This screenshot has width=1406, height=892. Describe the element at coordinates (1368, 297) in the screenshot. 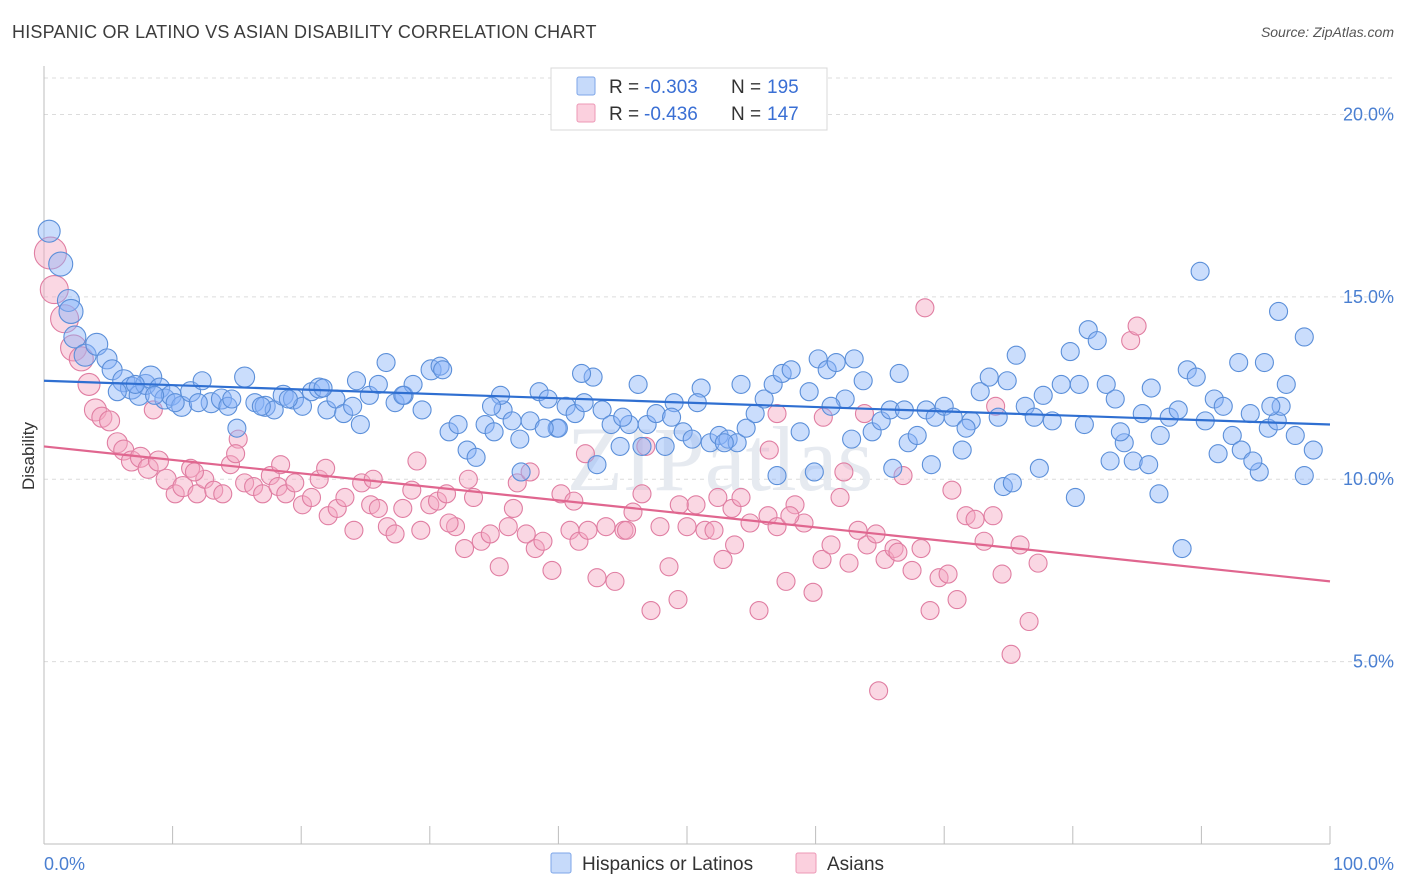

I see `y-tick-label: 15.0%` at that location.